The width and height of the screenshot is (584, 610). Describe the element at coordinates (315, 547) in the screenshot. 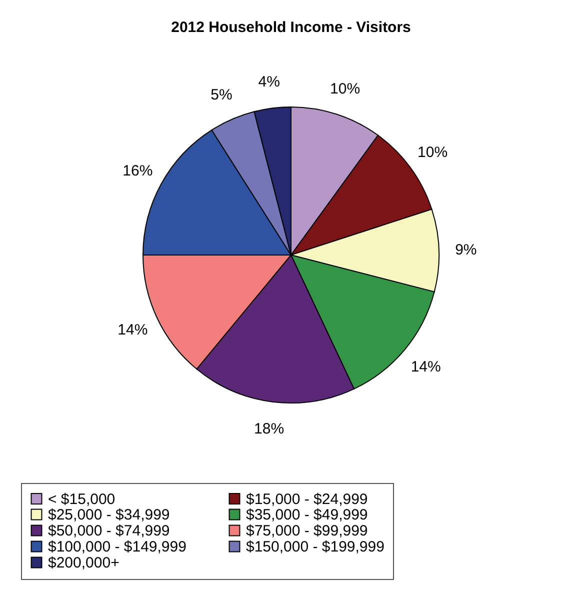

I see `legend-label: $150,000 - $199,999` at that location.